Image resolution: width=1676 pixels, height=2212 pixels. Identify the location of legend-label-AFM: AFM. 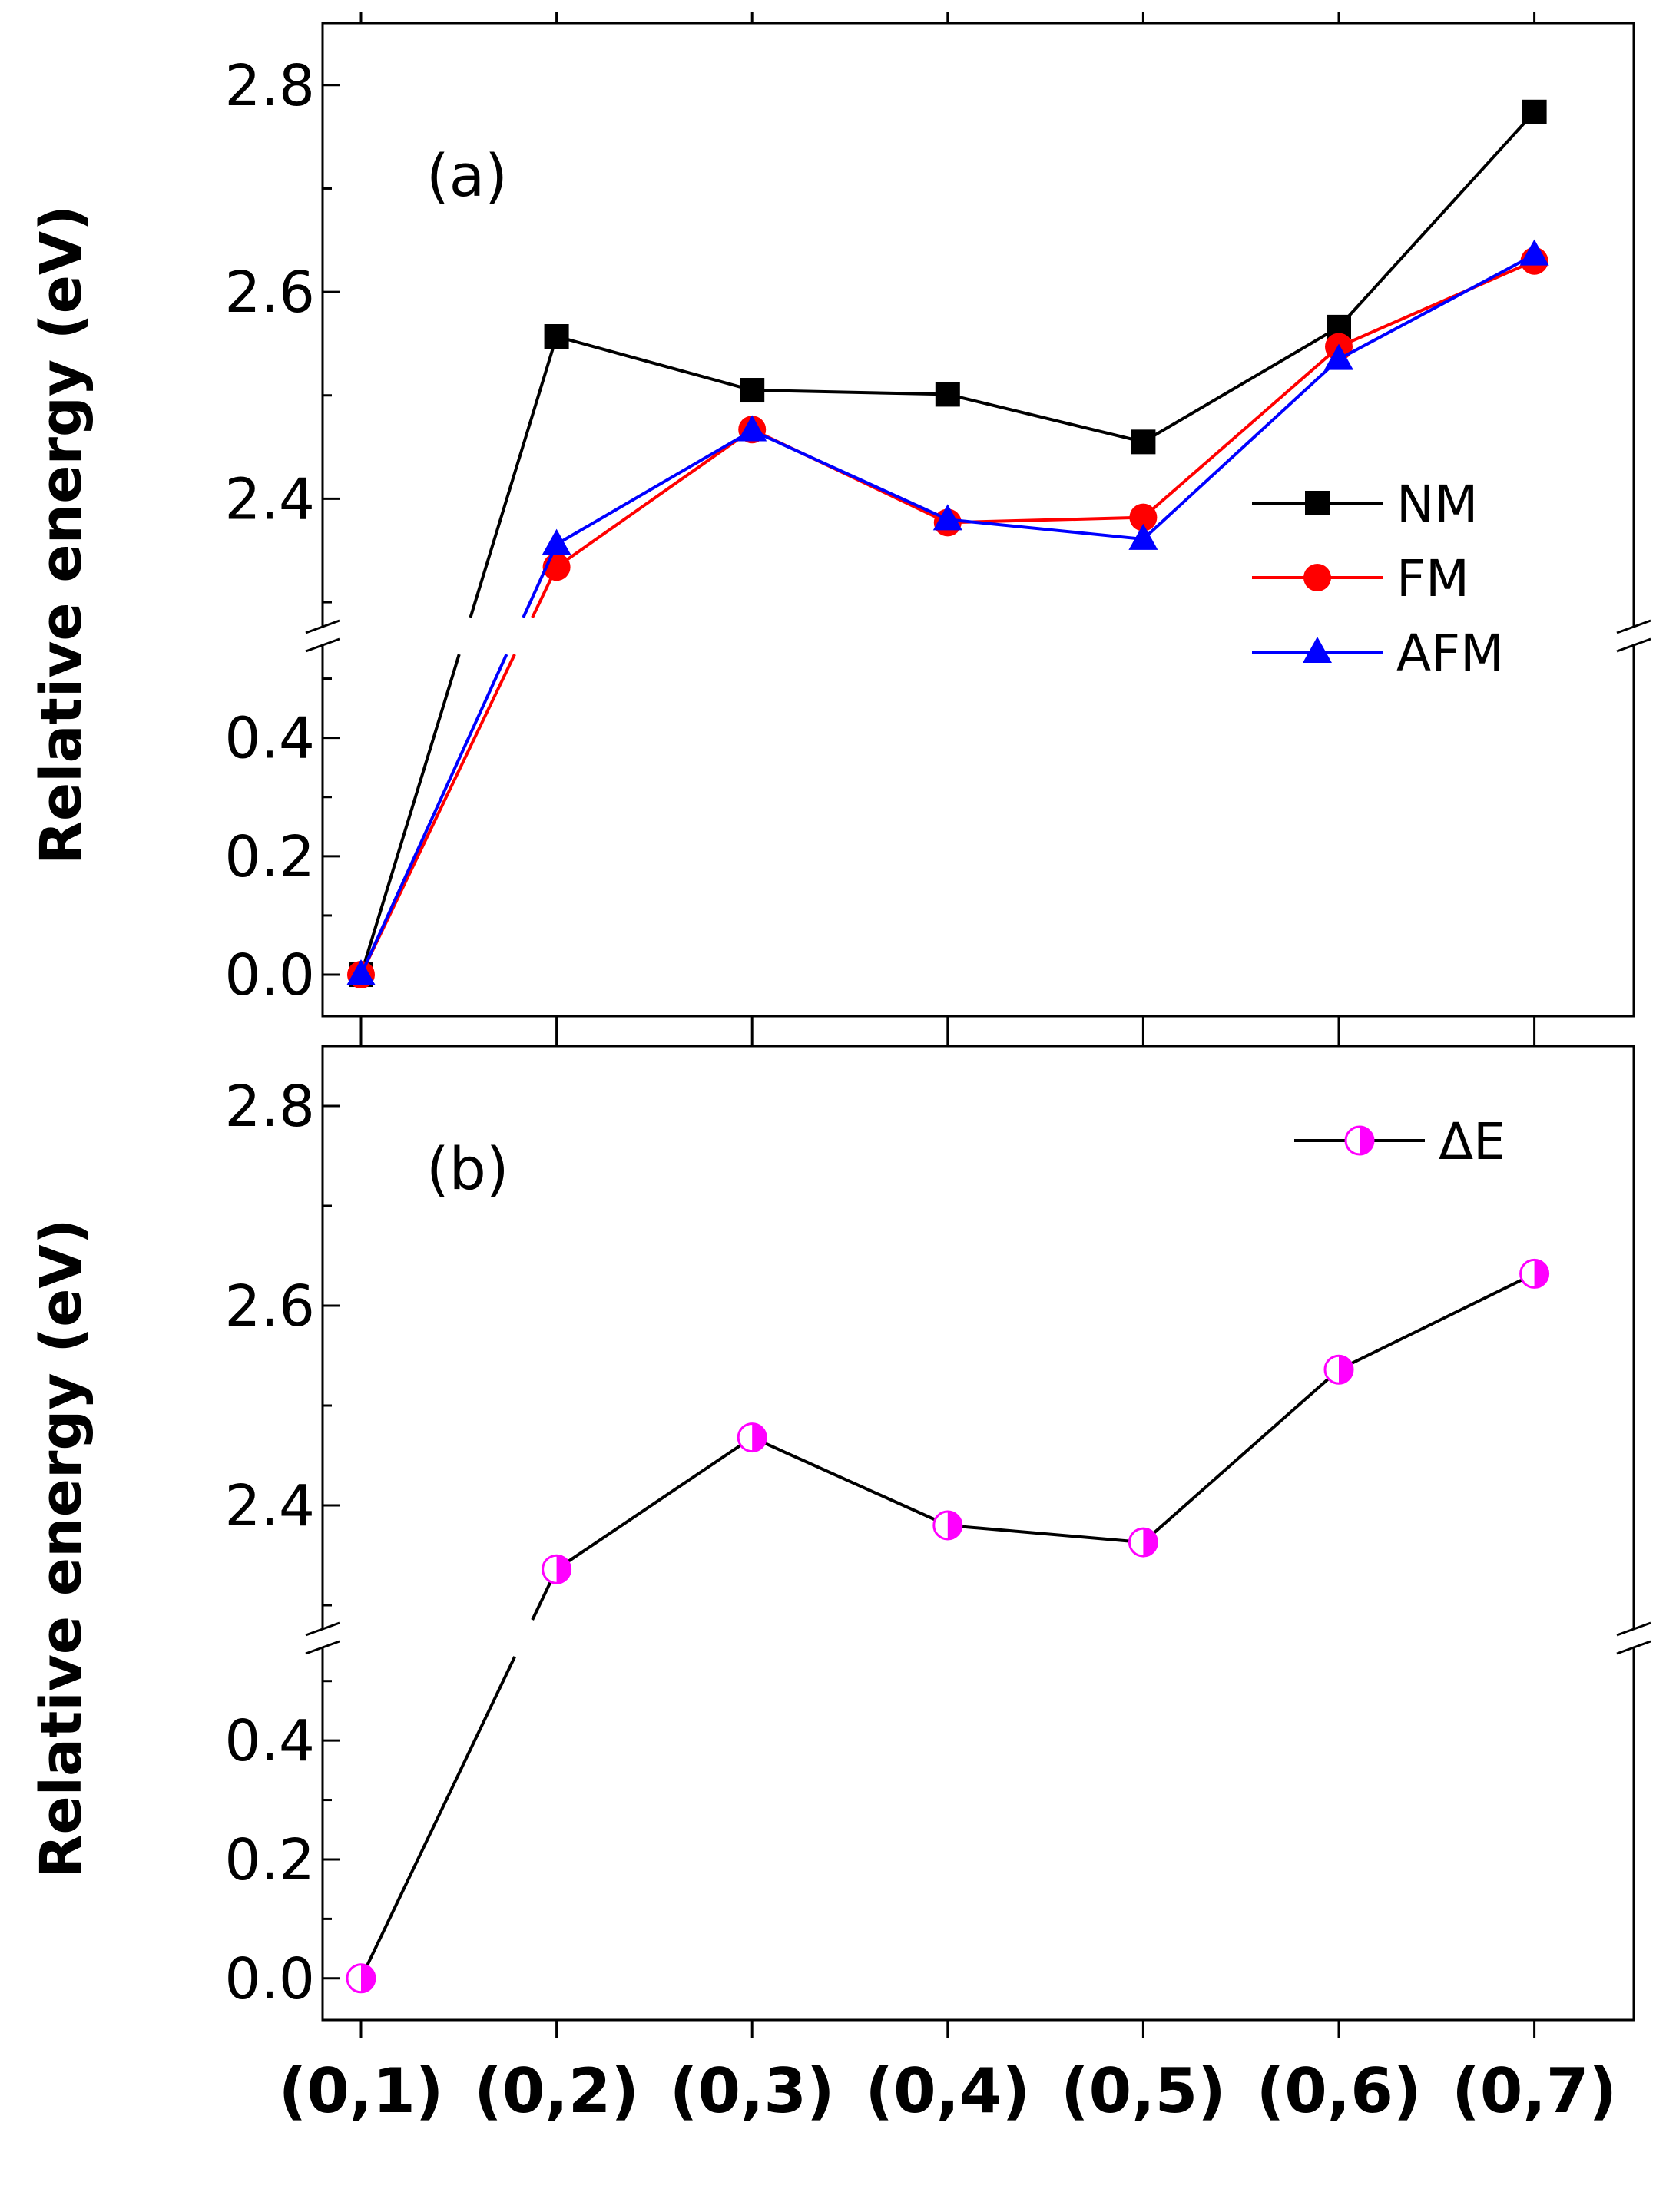
(1450, 654).